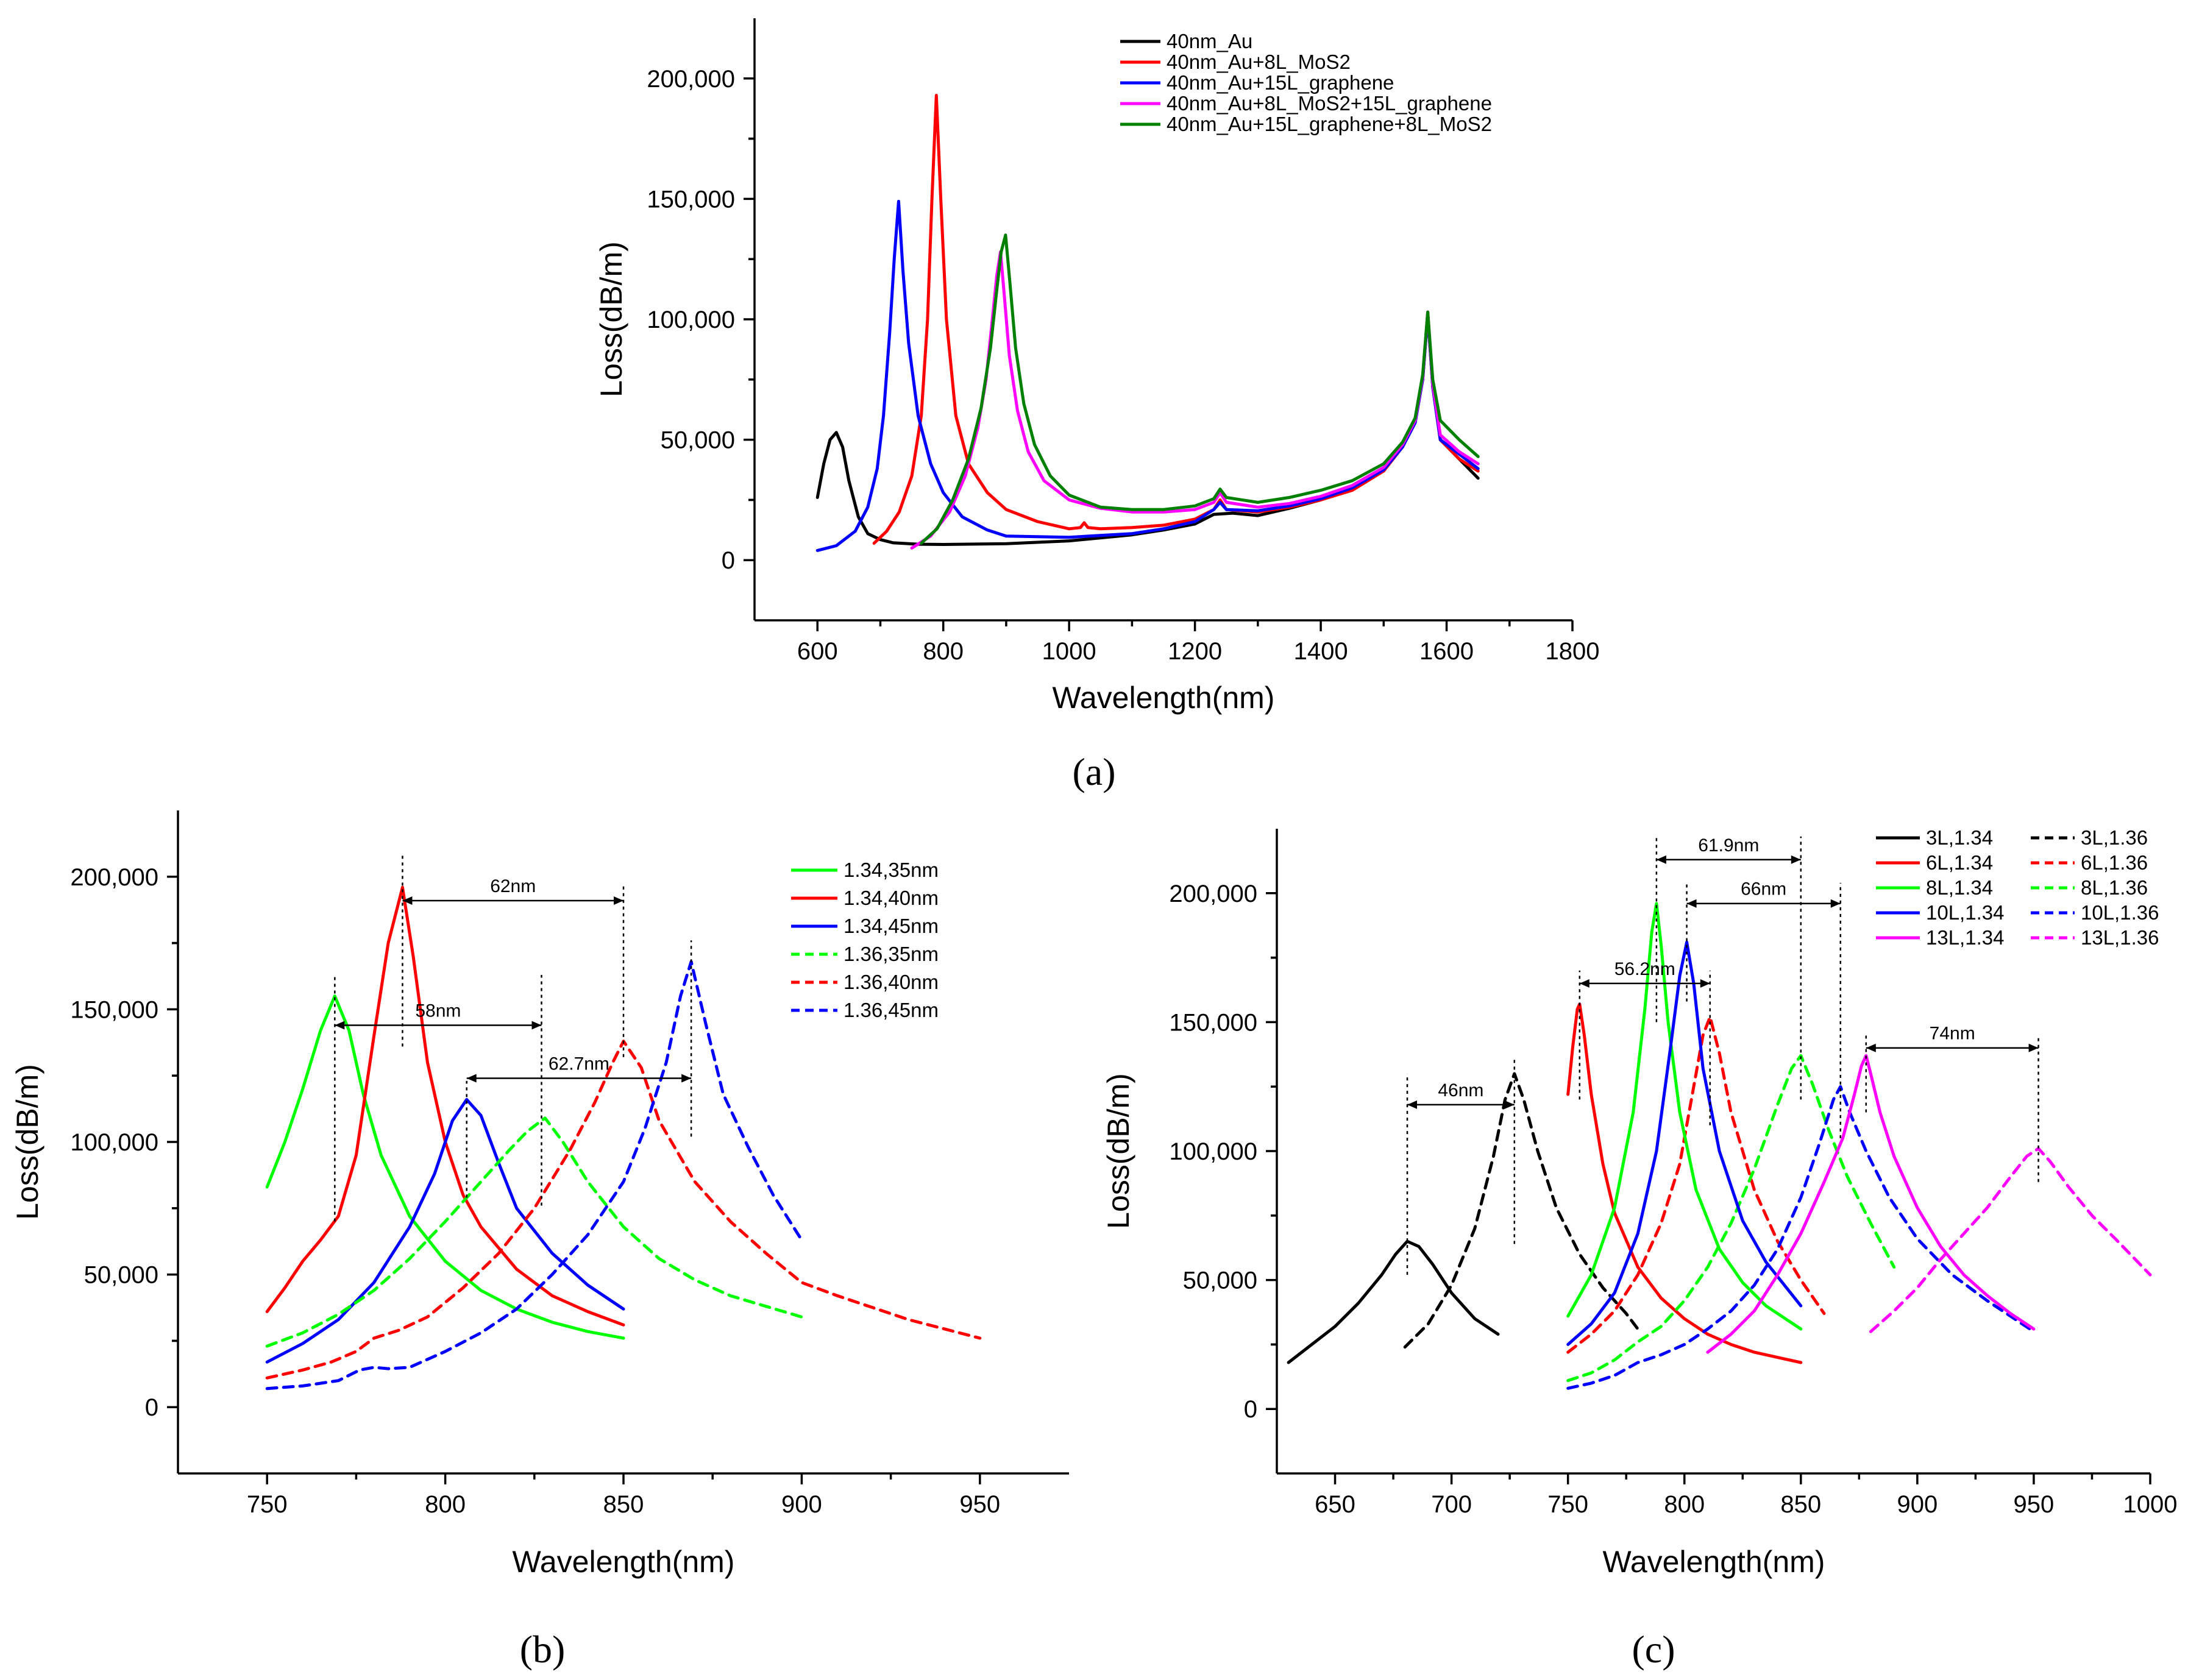  Describe the element at coordinates (1329, 103) in the screenshot. I see `legend-label: 40nm_Au+8L_MoS2+15L_graphene` at that location.